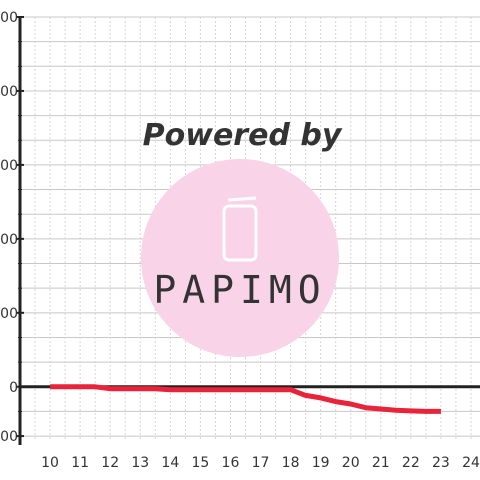 This screenshot has width=480, height=480. I want to click on y-tick-label: 150,000, so click(9, 18).